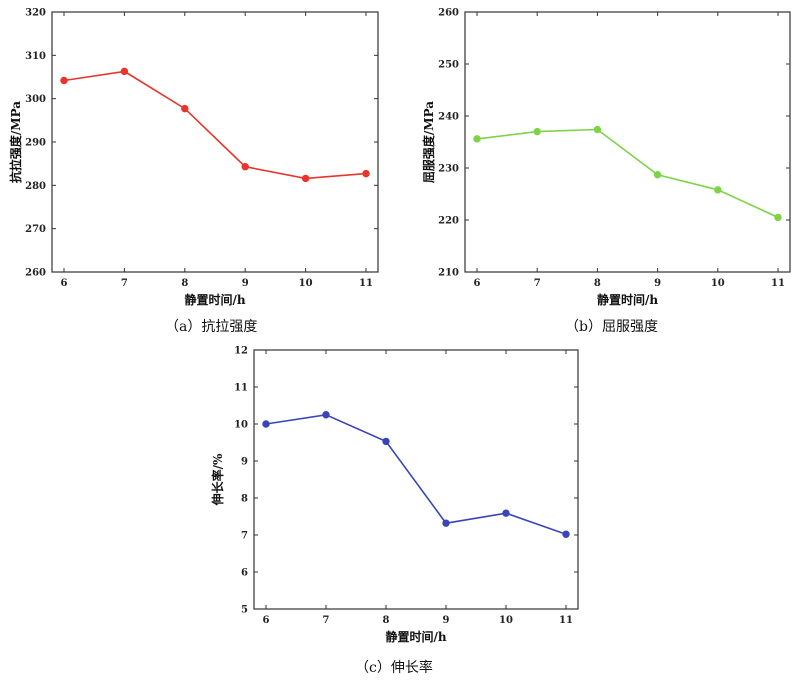 This screenshot has height=686, width=800. Describe the element at coordinates (15, 142) in the screenshot. I see `y-axis-label: 抗拉强度/MPa` at that location.